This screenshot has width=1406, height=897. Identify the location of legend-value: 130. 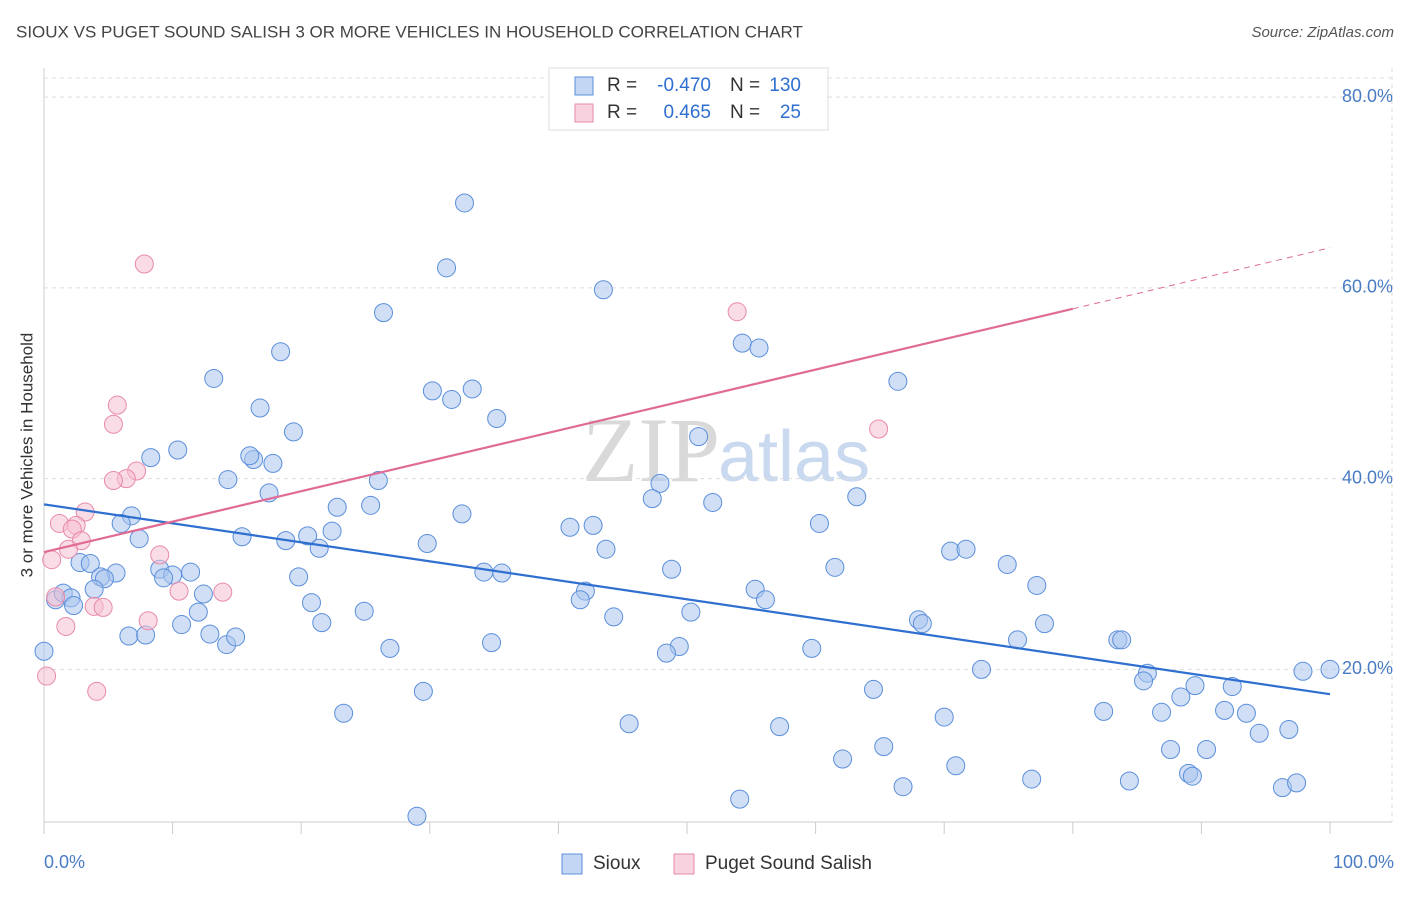
(785, 85).